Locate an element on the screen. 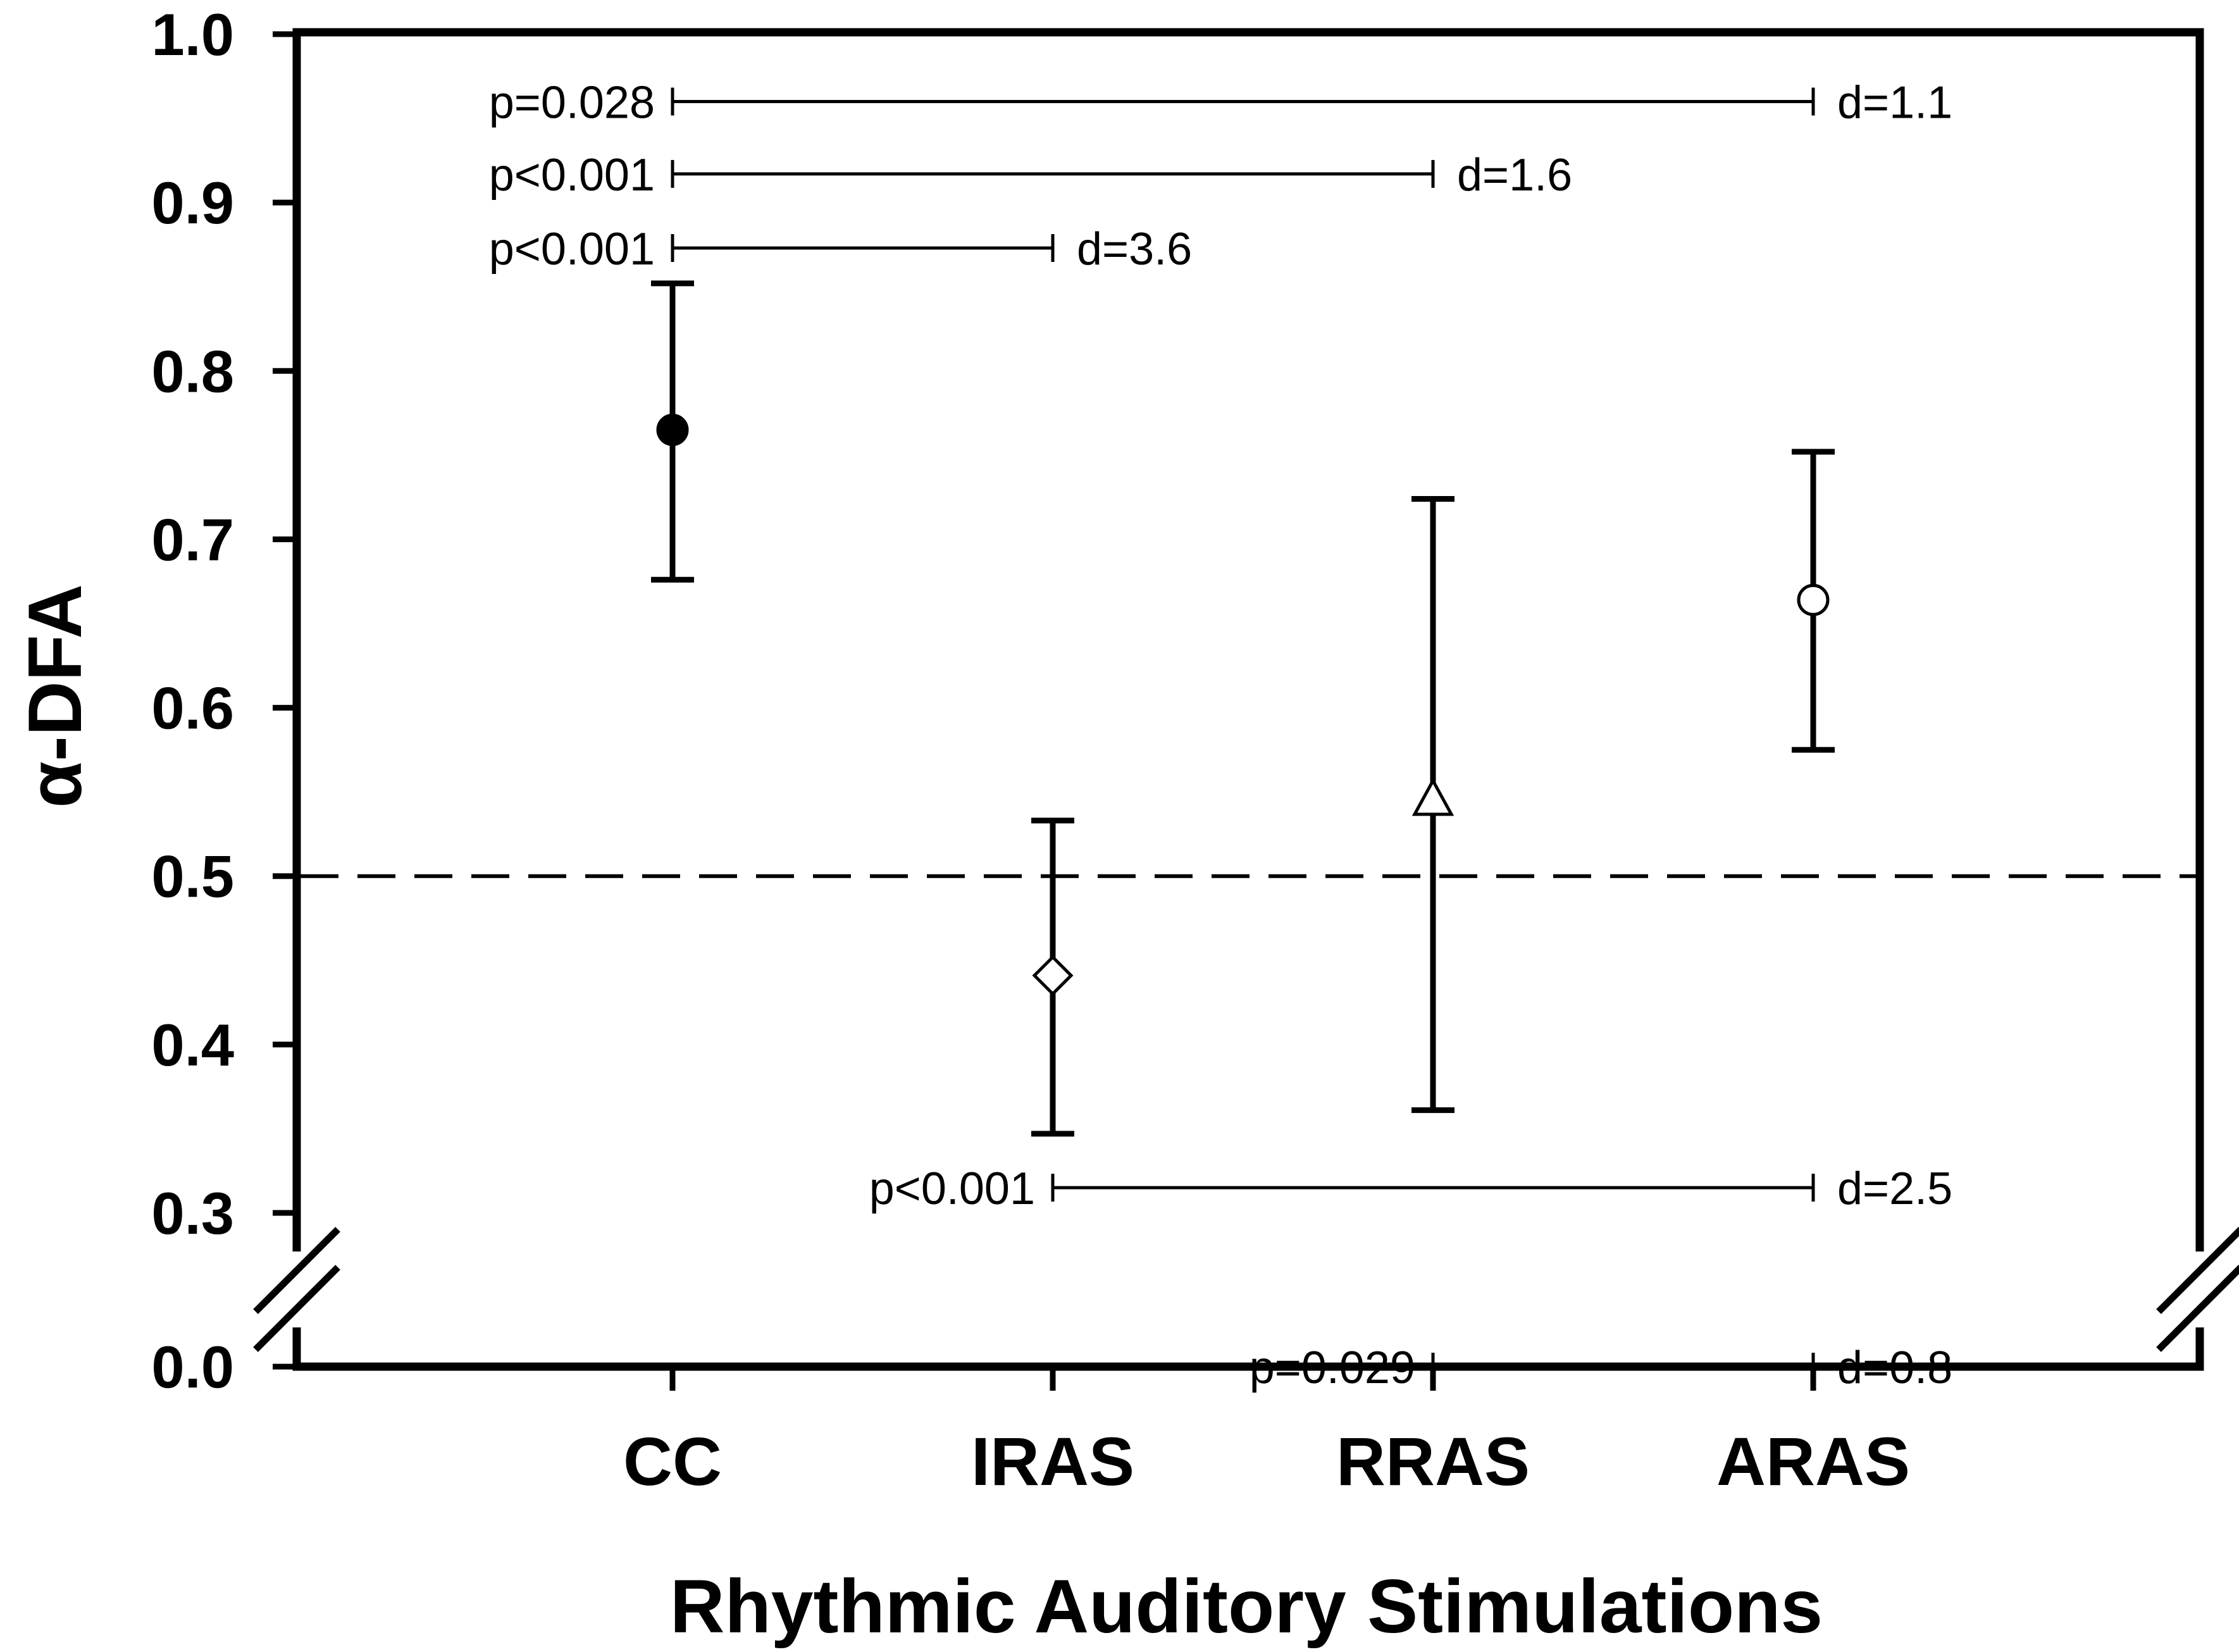 The width and height of the screenshot is (2239, 1652). y-tick-label: 0.0 is located at coordinates (192, 1367).